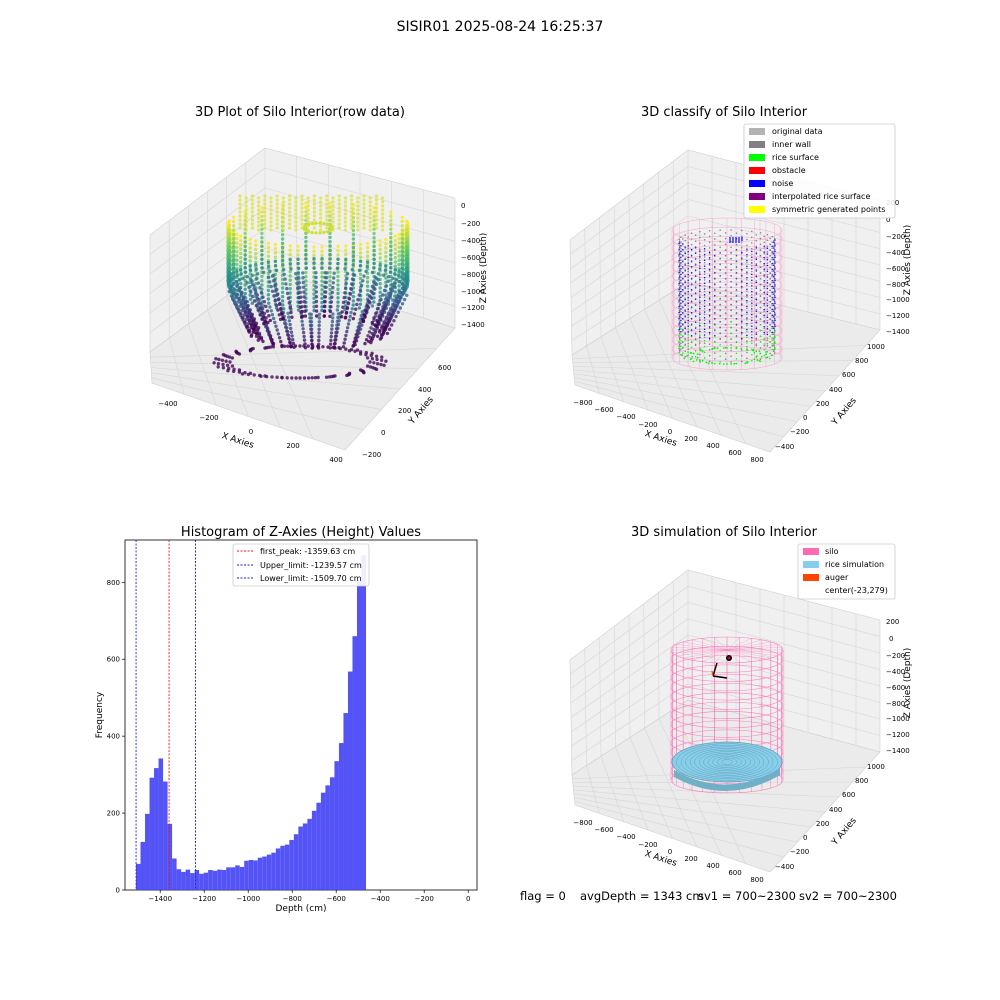  I want to click on silo-roof-line, so click(748, 654).